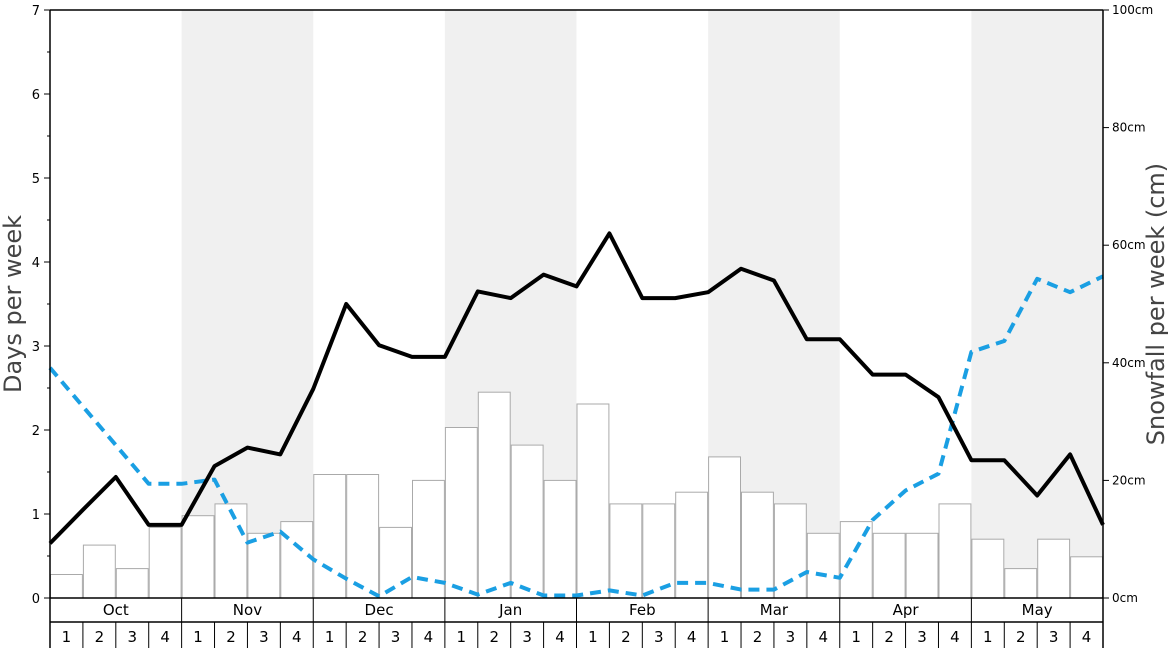  I want to click on month-band-nov, so click(247, 304).